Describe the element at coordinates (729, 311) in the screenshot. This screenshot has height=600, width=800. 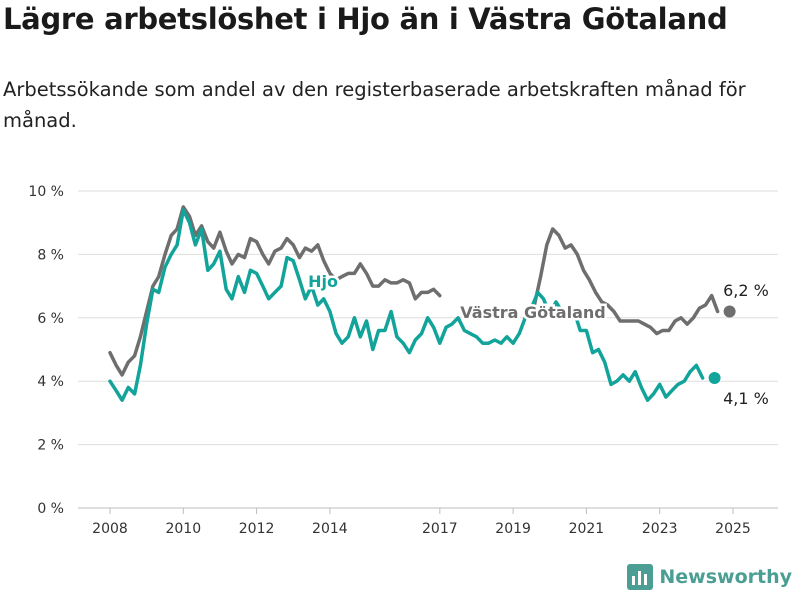
I see `vastra-gotaland-end-marker` at that location.